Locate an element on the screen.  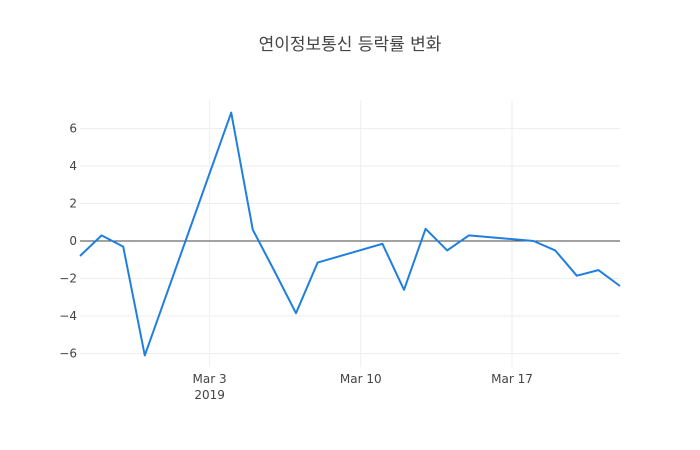
y-tick-label: 6 is located at coordinates (73, 129).